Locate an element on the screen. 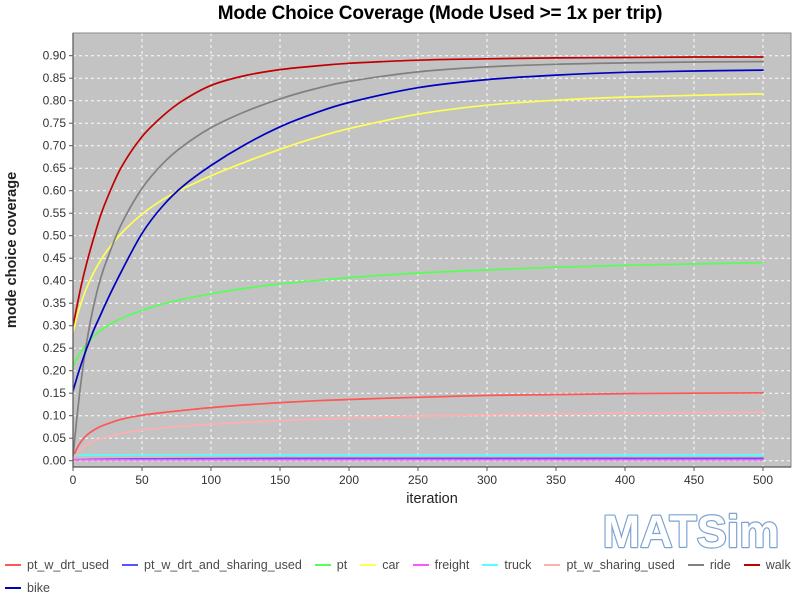 The image size is (800, 600). legend-label: car is located at coordinates (391, 564).